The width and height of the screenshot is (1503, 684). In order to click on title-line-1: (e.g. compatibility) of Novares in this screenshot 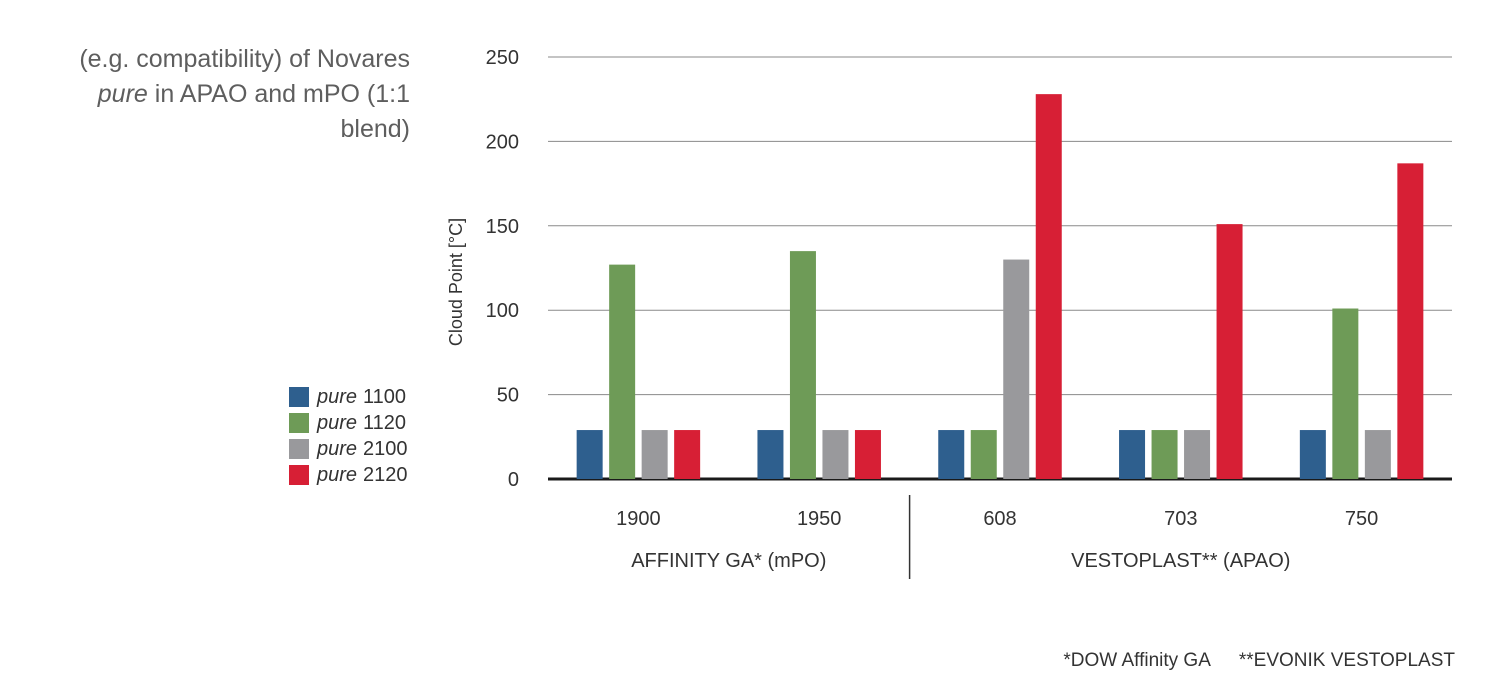, I will do `click(244, 59)`.